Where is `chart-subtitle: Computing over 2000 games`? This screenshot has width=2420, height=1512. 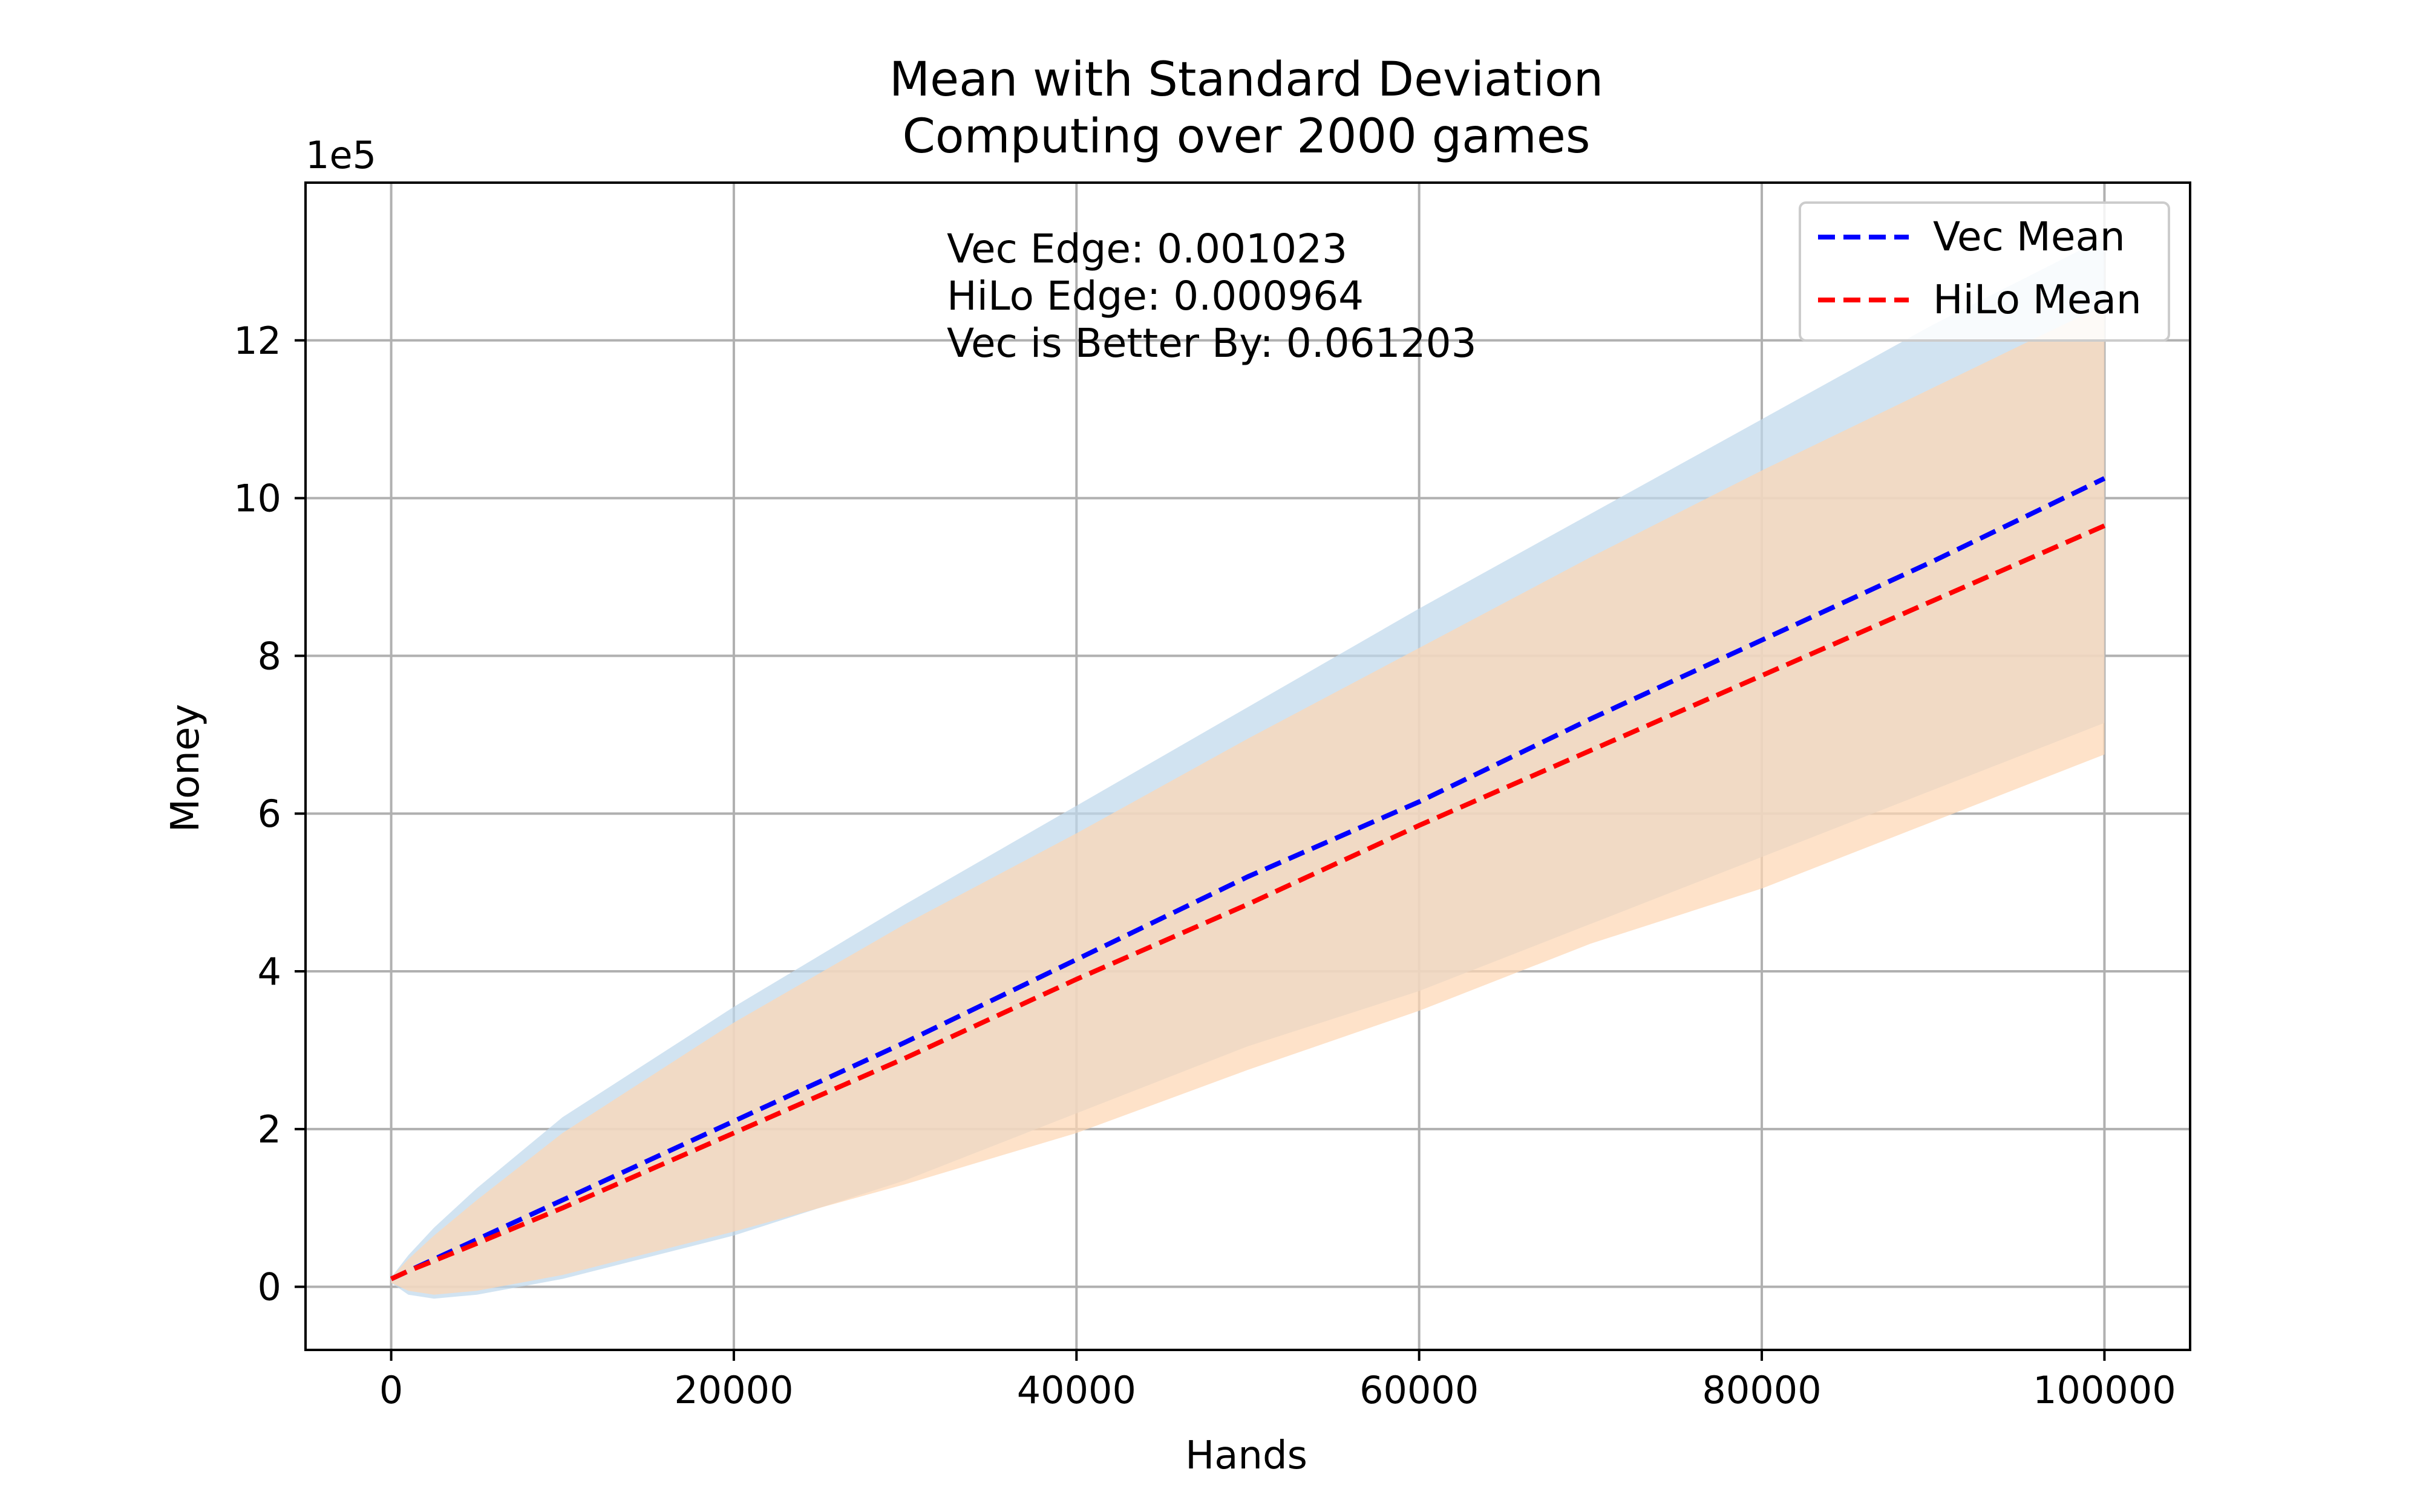 chart-subtitle: Computing over 2000 games is located at coordinates (1246, 136).